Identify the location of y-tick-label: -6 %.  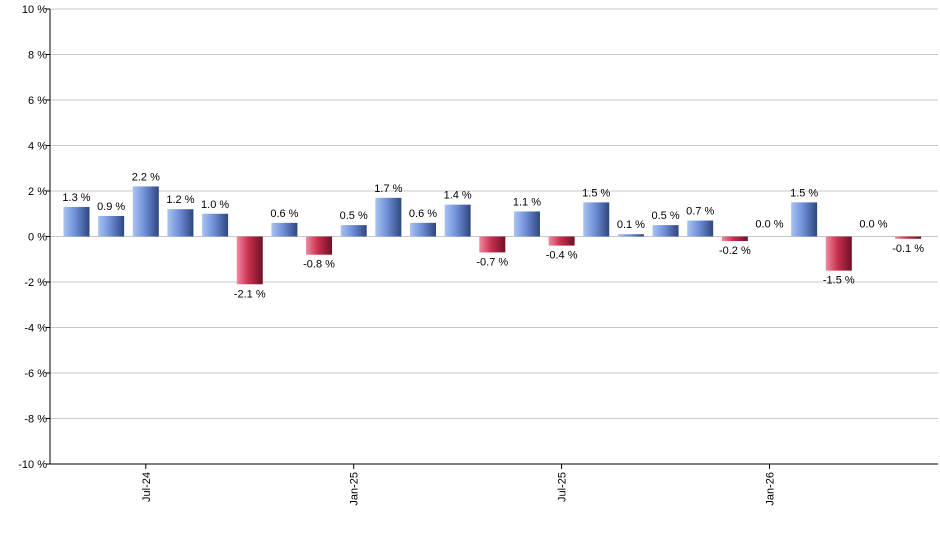
(35, 374).